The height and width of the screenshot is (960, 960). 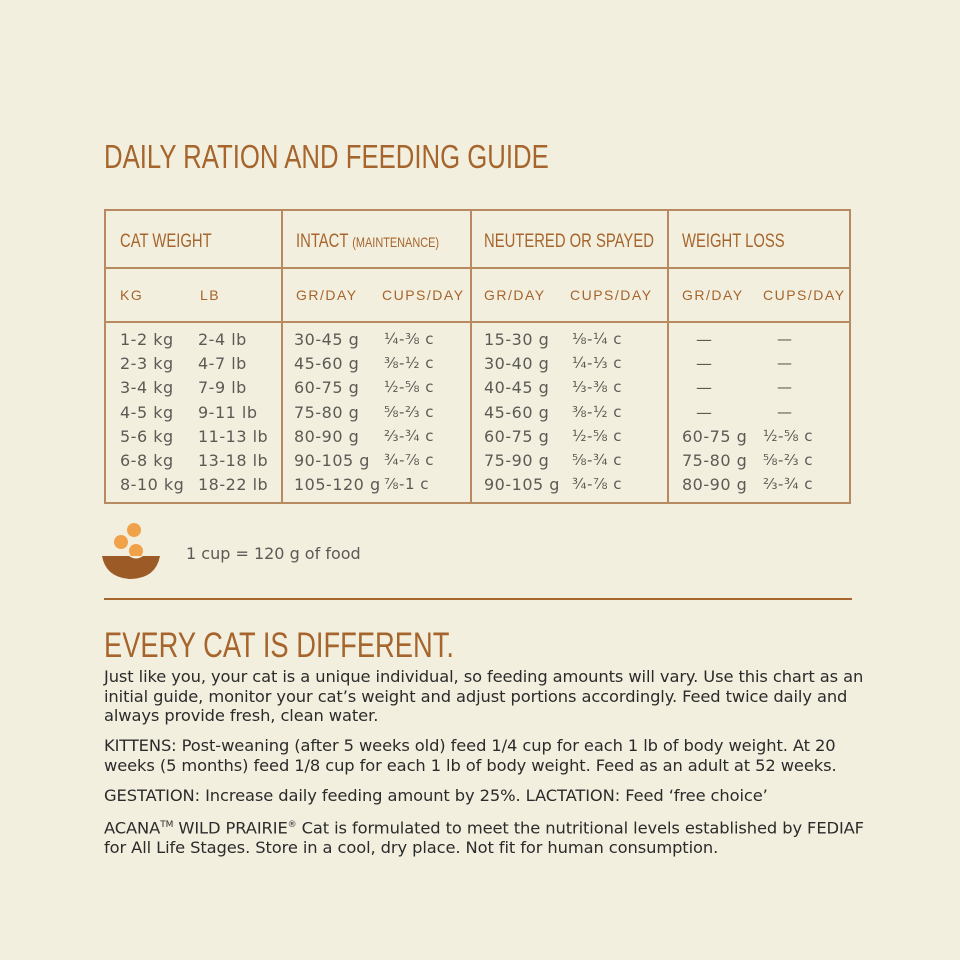 I want to click on cell-n-g: 30-40 g, so click(x=517, y=364).